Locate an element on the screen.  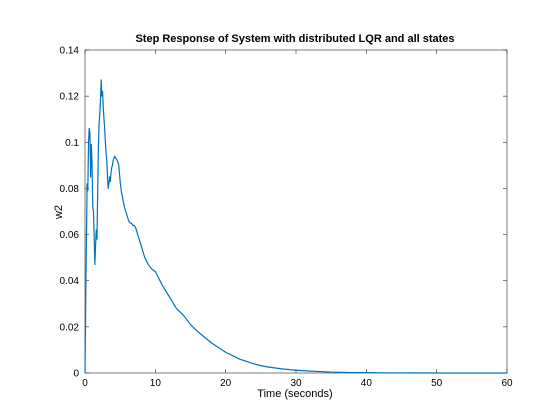
x-tick-label: 20 is located at coordinates (226, 383).